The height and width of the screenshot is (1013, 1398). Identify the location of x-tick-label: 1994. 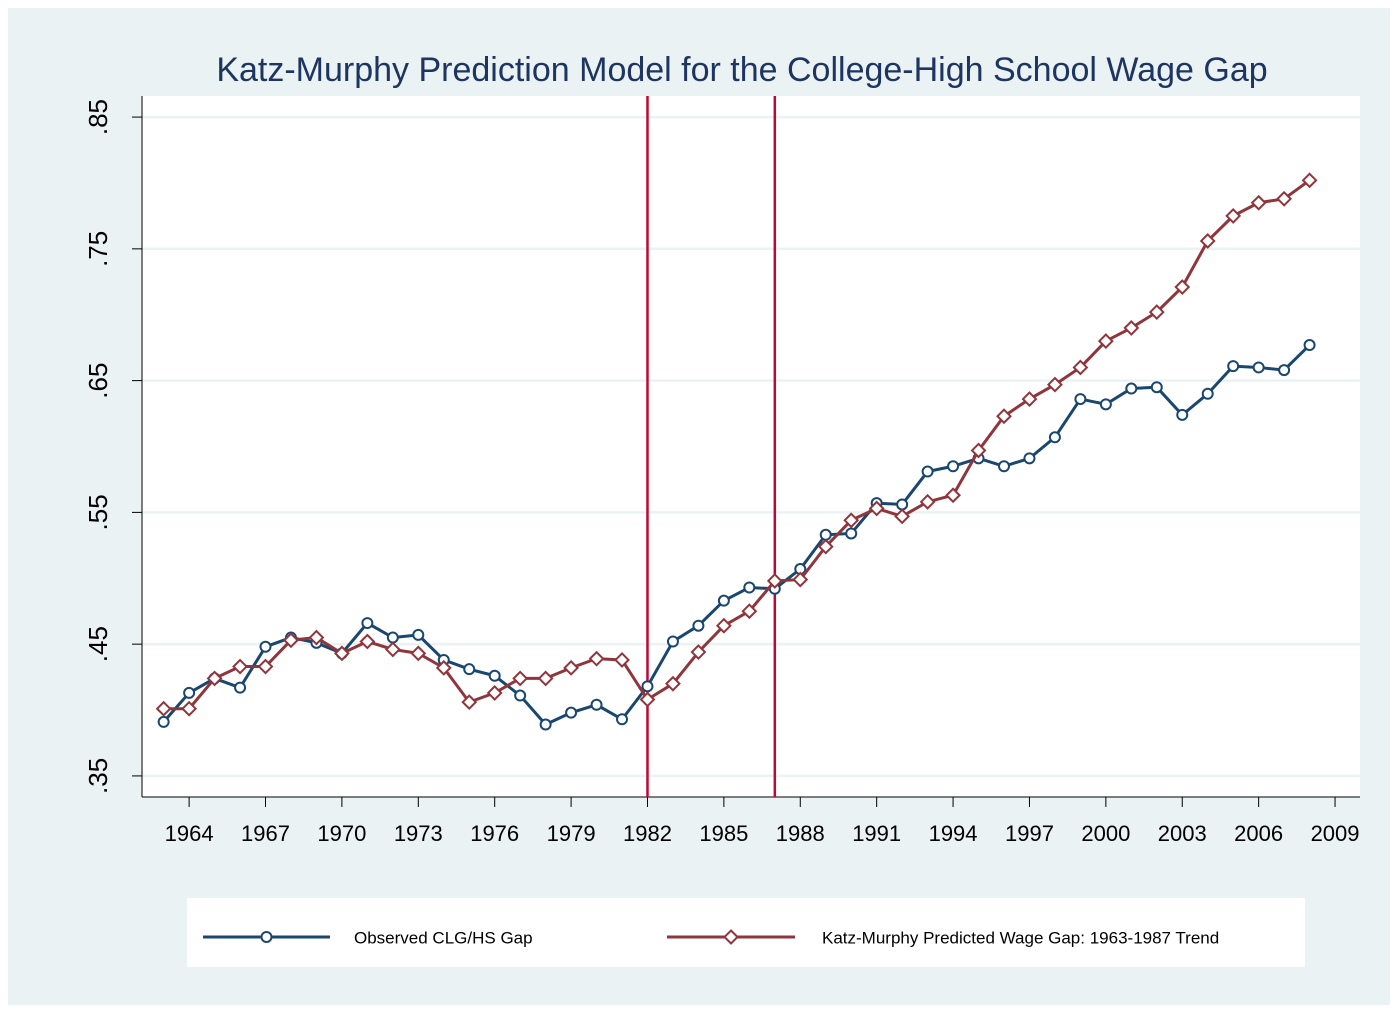
(953, 833).